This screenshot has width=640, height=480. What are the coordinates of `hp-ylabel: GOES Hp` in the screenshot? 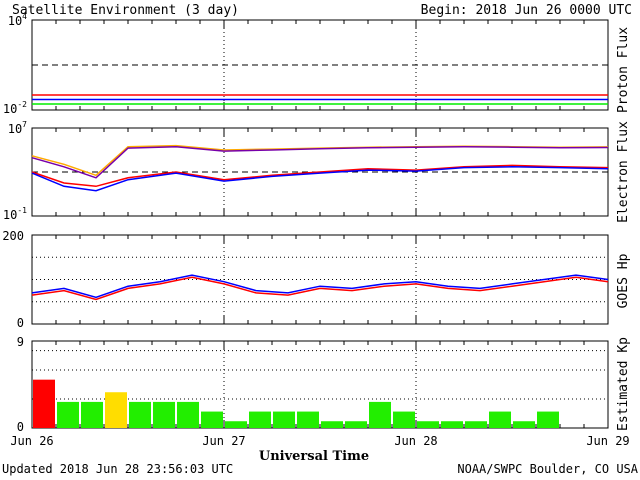 It's located at (623, 280).